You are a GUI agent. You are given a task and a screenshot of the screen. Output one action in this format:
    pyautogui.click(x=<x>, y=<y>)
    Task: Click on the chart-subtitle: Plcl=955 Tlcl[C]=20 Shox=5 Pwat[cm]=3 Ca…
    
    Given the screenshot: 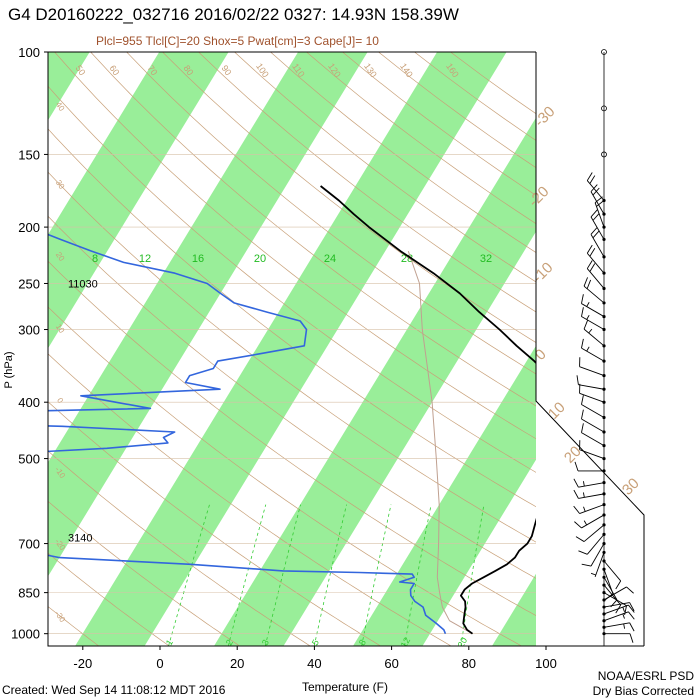 What is the action you would take?
    pyautogui.click(x=237, y=41)
    